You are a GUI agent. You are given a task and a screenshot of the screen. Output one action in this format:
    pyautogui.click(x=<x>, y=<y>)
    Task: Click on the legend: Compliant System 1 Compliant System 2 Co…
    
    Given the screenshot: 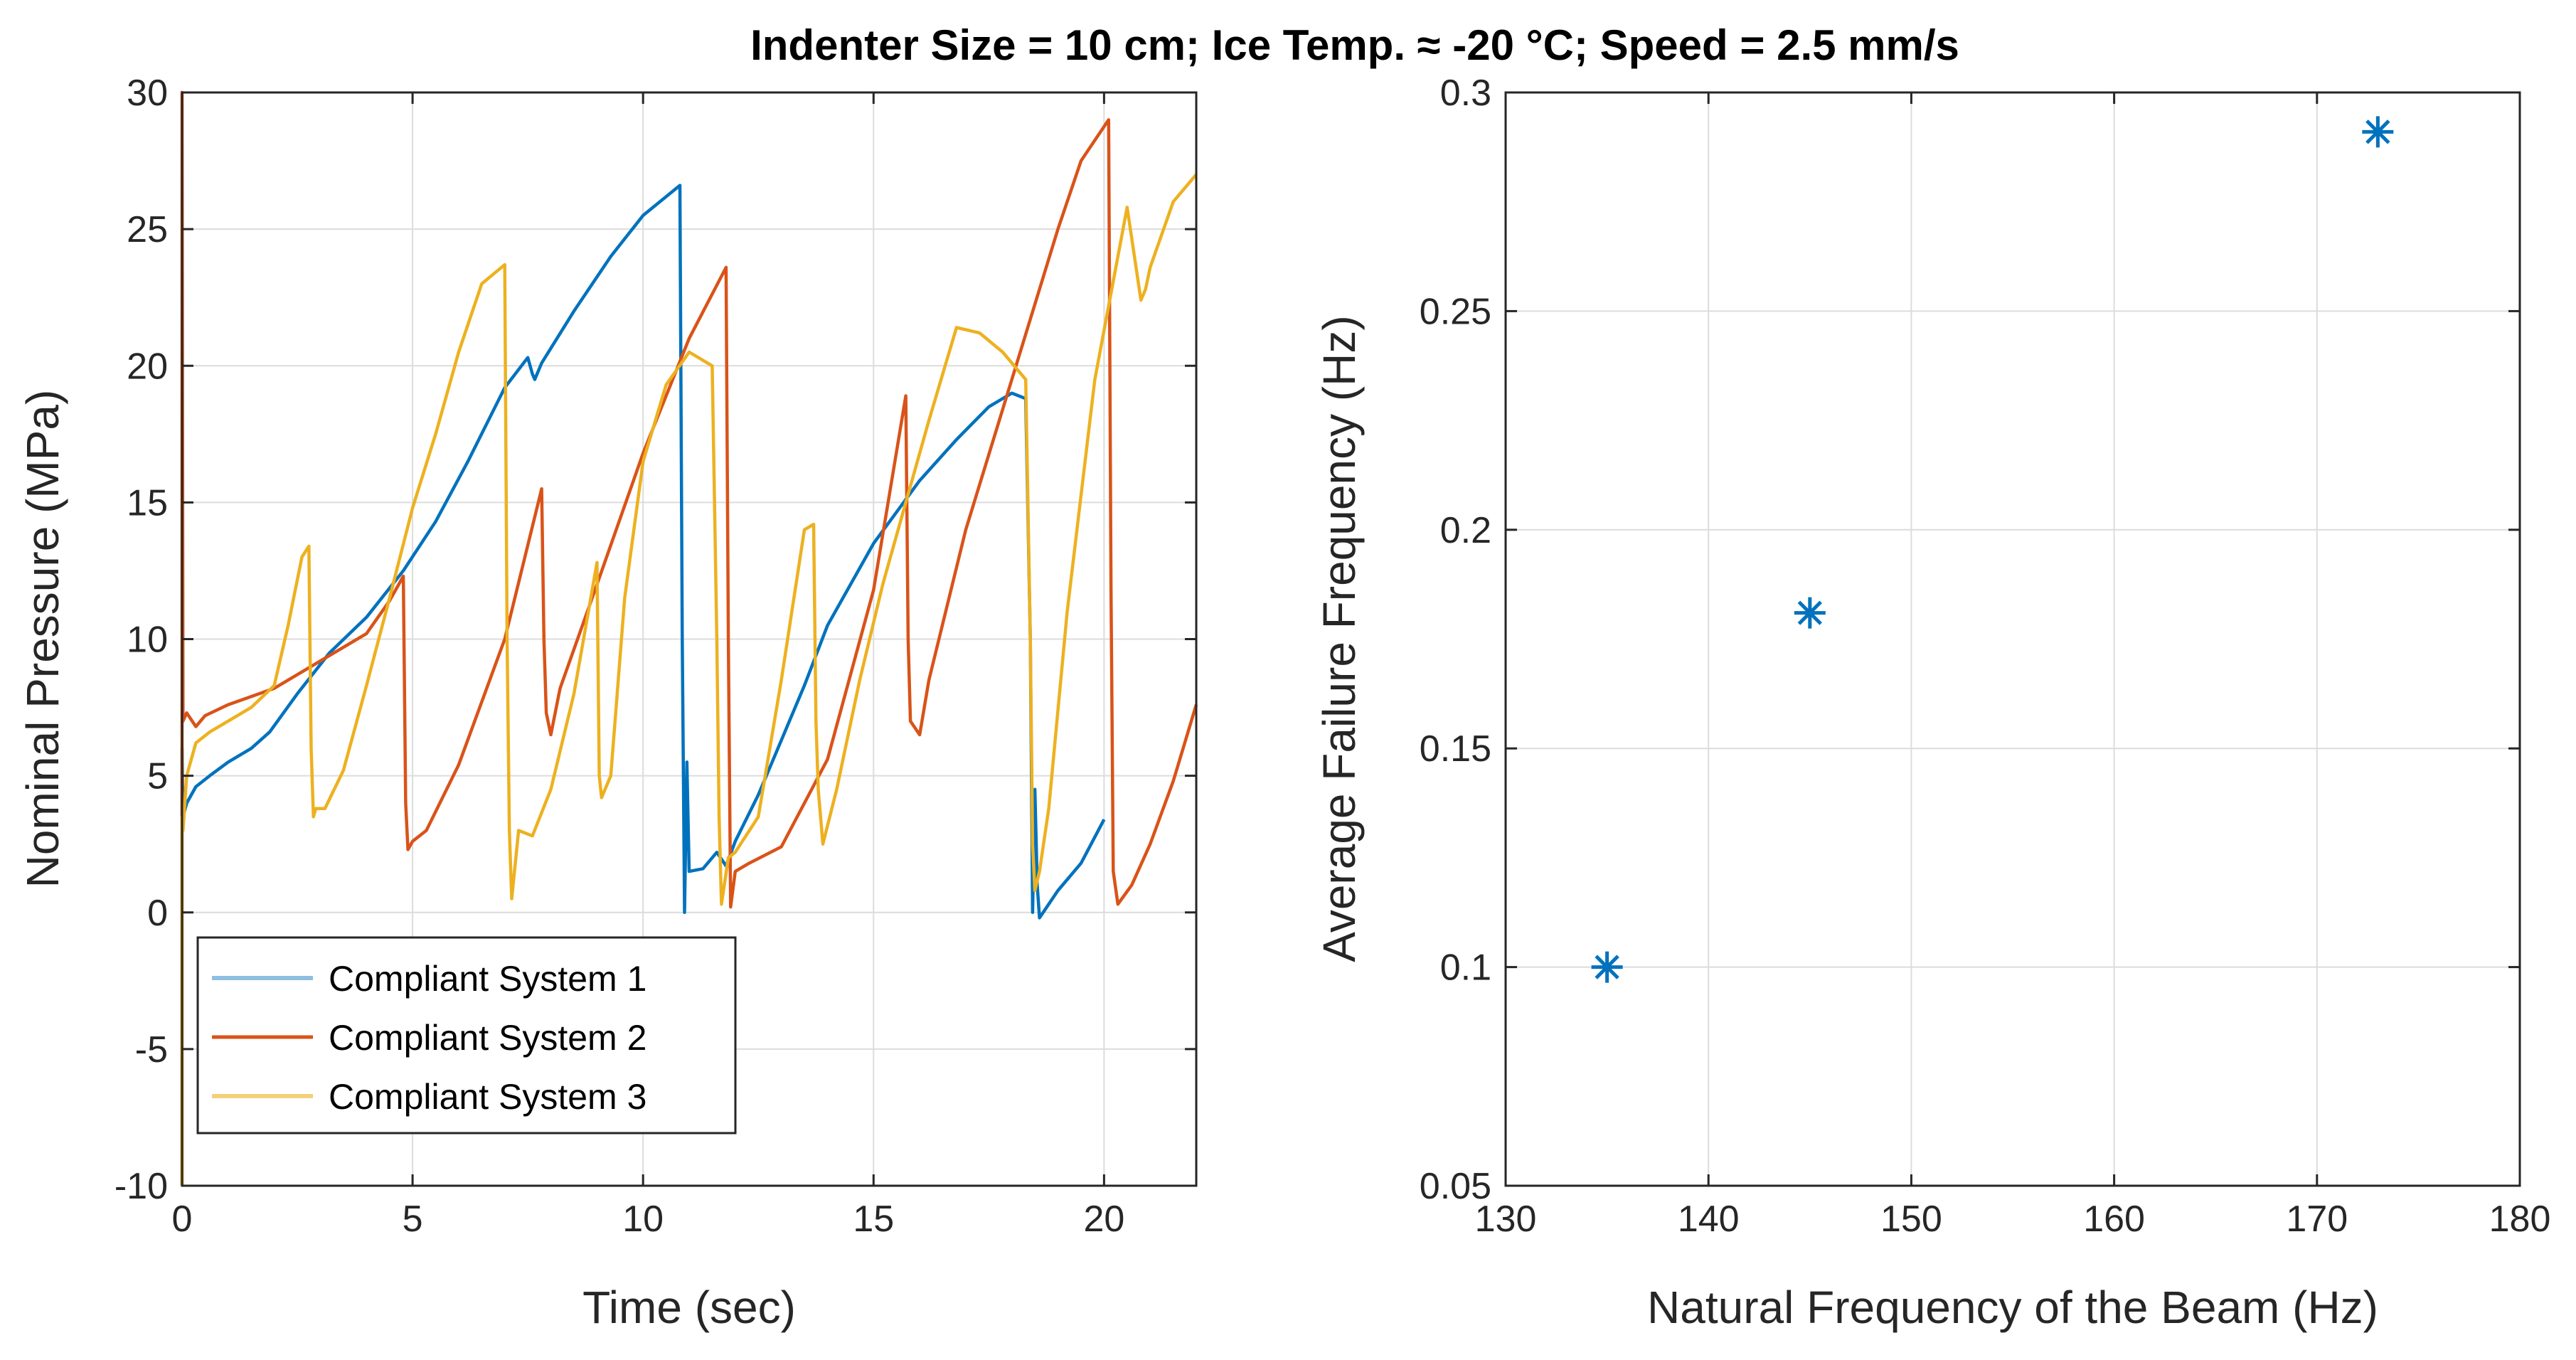 What is the action you would take?
    pyautogui.click(x=466, y=1035)
    